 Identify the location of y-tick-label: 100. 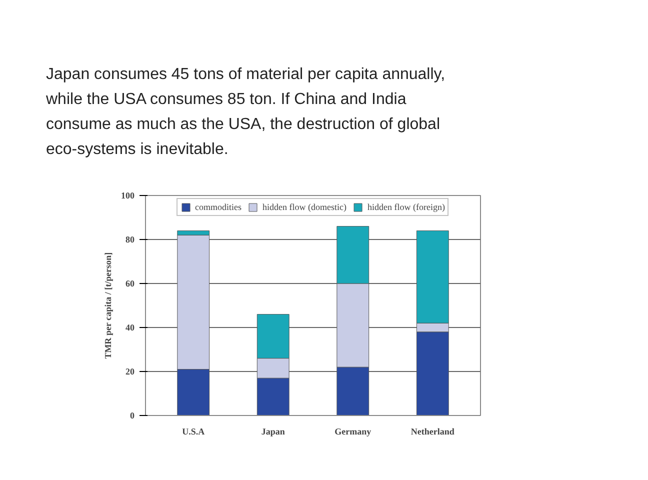
(128, 195).